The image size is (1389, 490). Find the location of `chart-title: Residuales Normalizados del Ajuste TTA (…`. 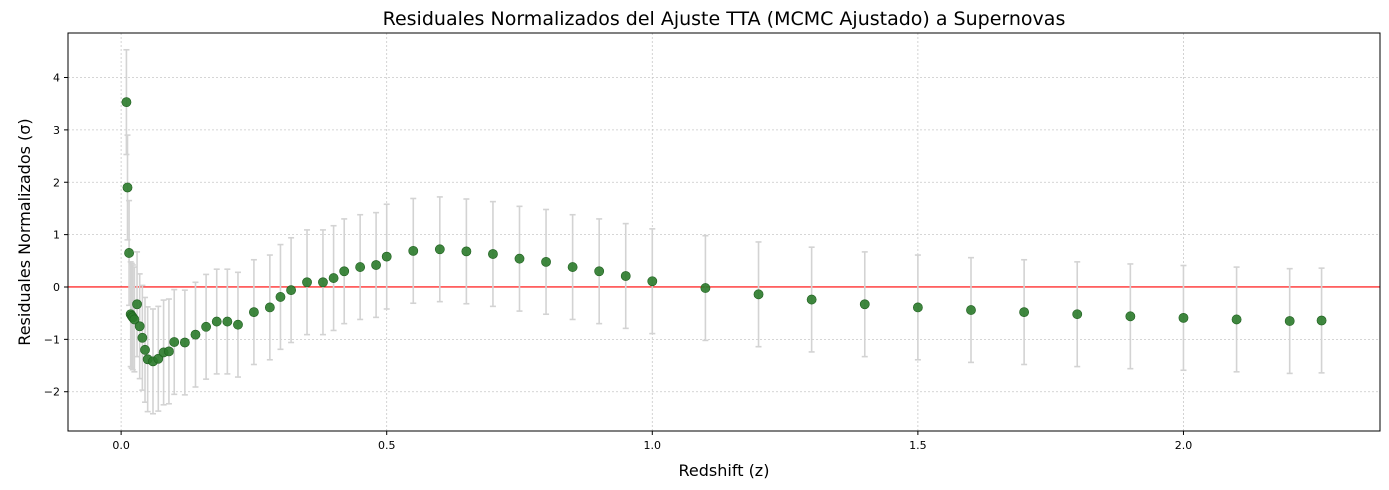

chart-title: Residuales Normalizados del Ajuste TTA (… is located at coordinates (724, 19).